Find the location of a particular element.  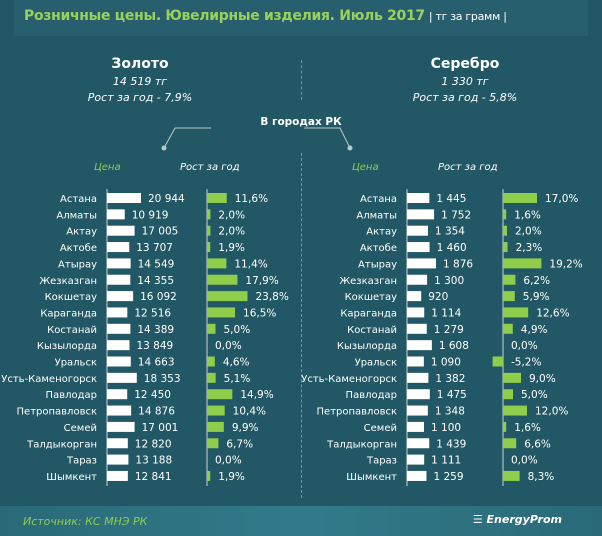

price-label: 13 849 is located at coordinates (154, 346).